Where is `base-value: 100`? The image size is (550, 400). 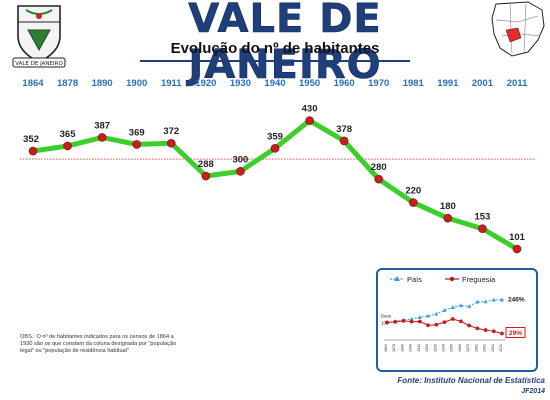
base-value: 100 is located at coordinates (385, 322).